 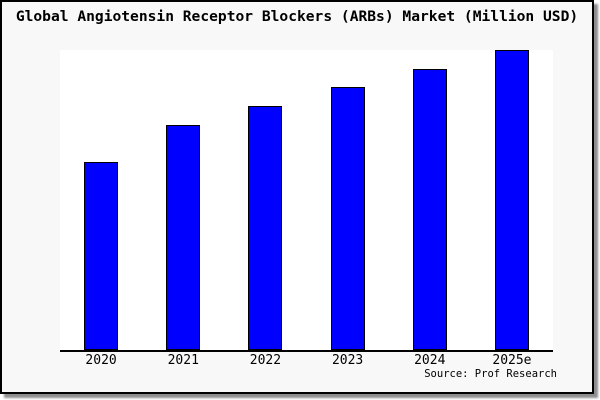 I want to click on bar-2021, so click(x=183, y=237).